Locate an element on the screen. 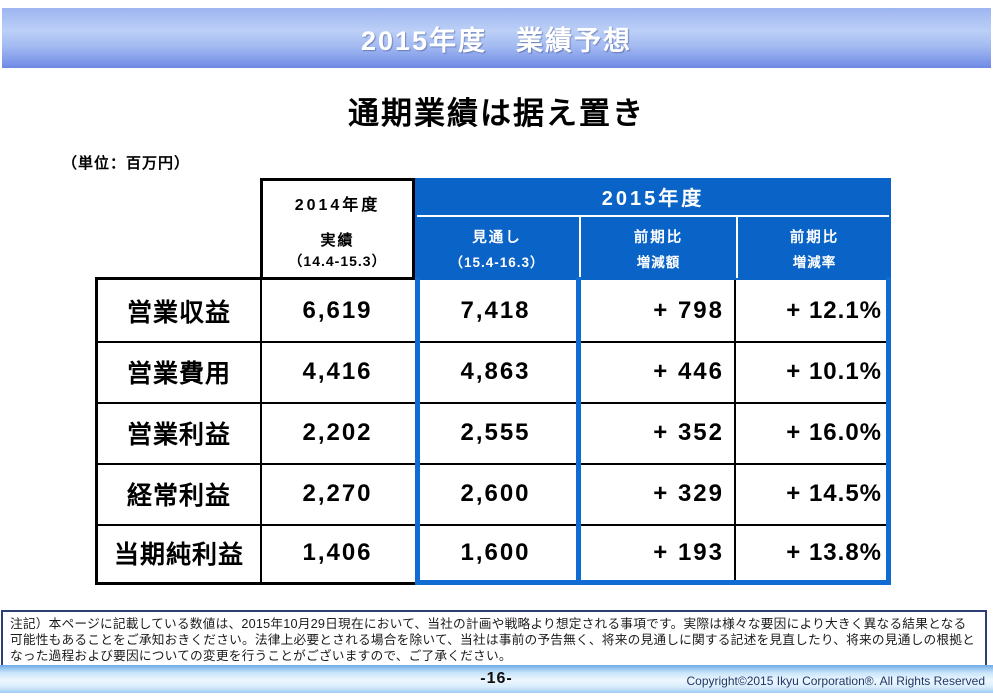 The image size is (993, 700). unit-label: （単位：百万円） is located at coordinates (126, 163).